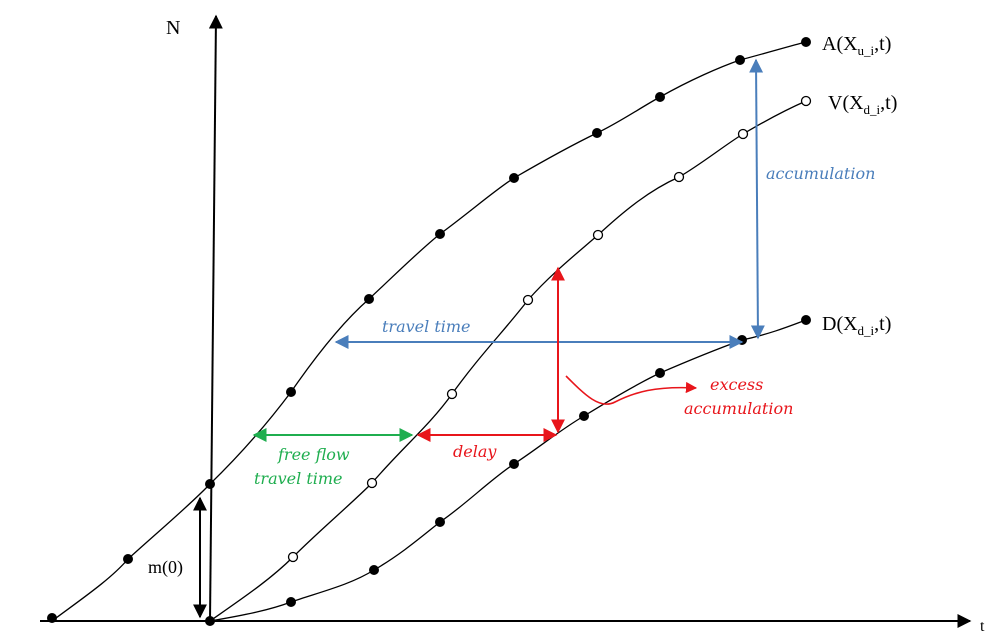  What do you see at coordinates (426, 326) in the screenshot?
I see `travel-time-label: travel time` at bounding box center [426, 326].